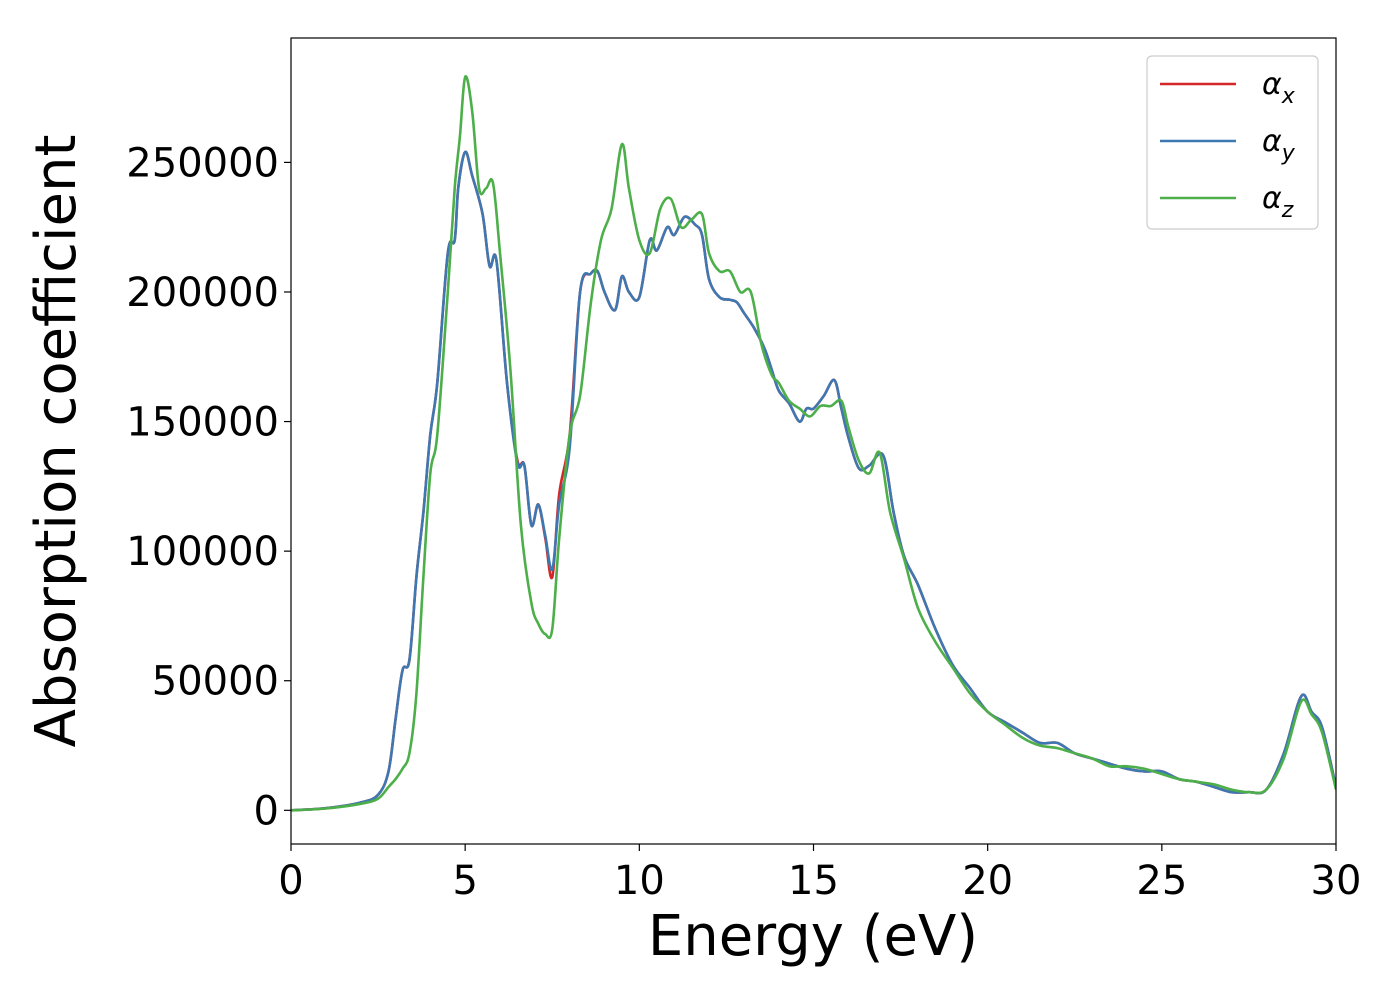  I want to click on x-tick-label: 25, so click(1161, 881).